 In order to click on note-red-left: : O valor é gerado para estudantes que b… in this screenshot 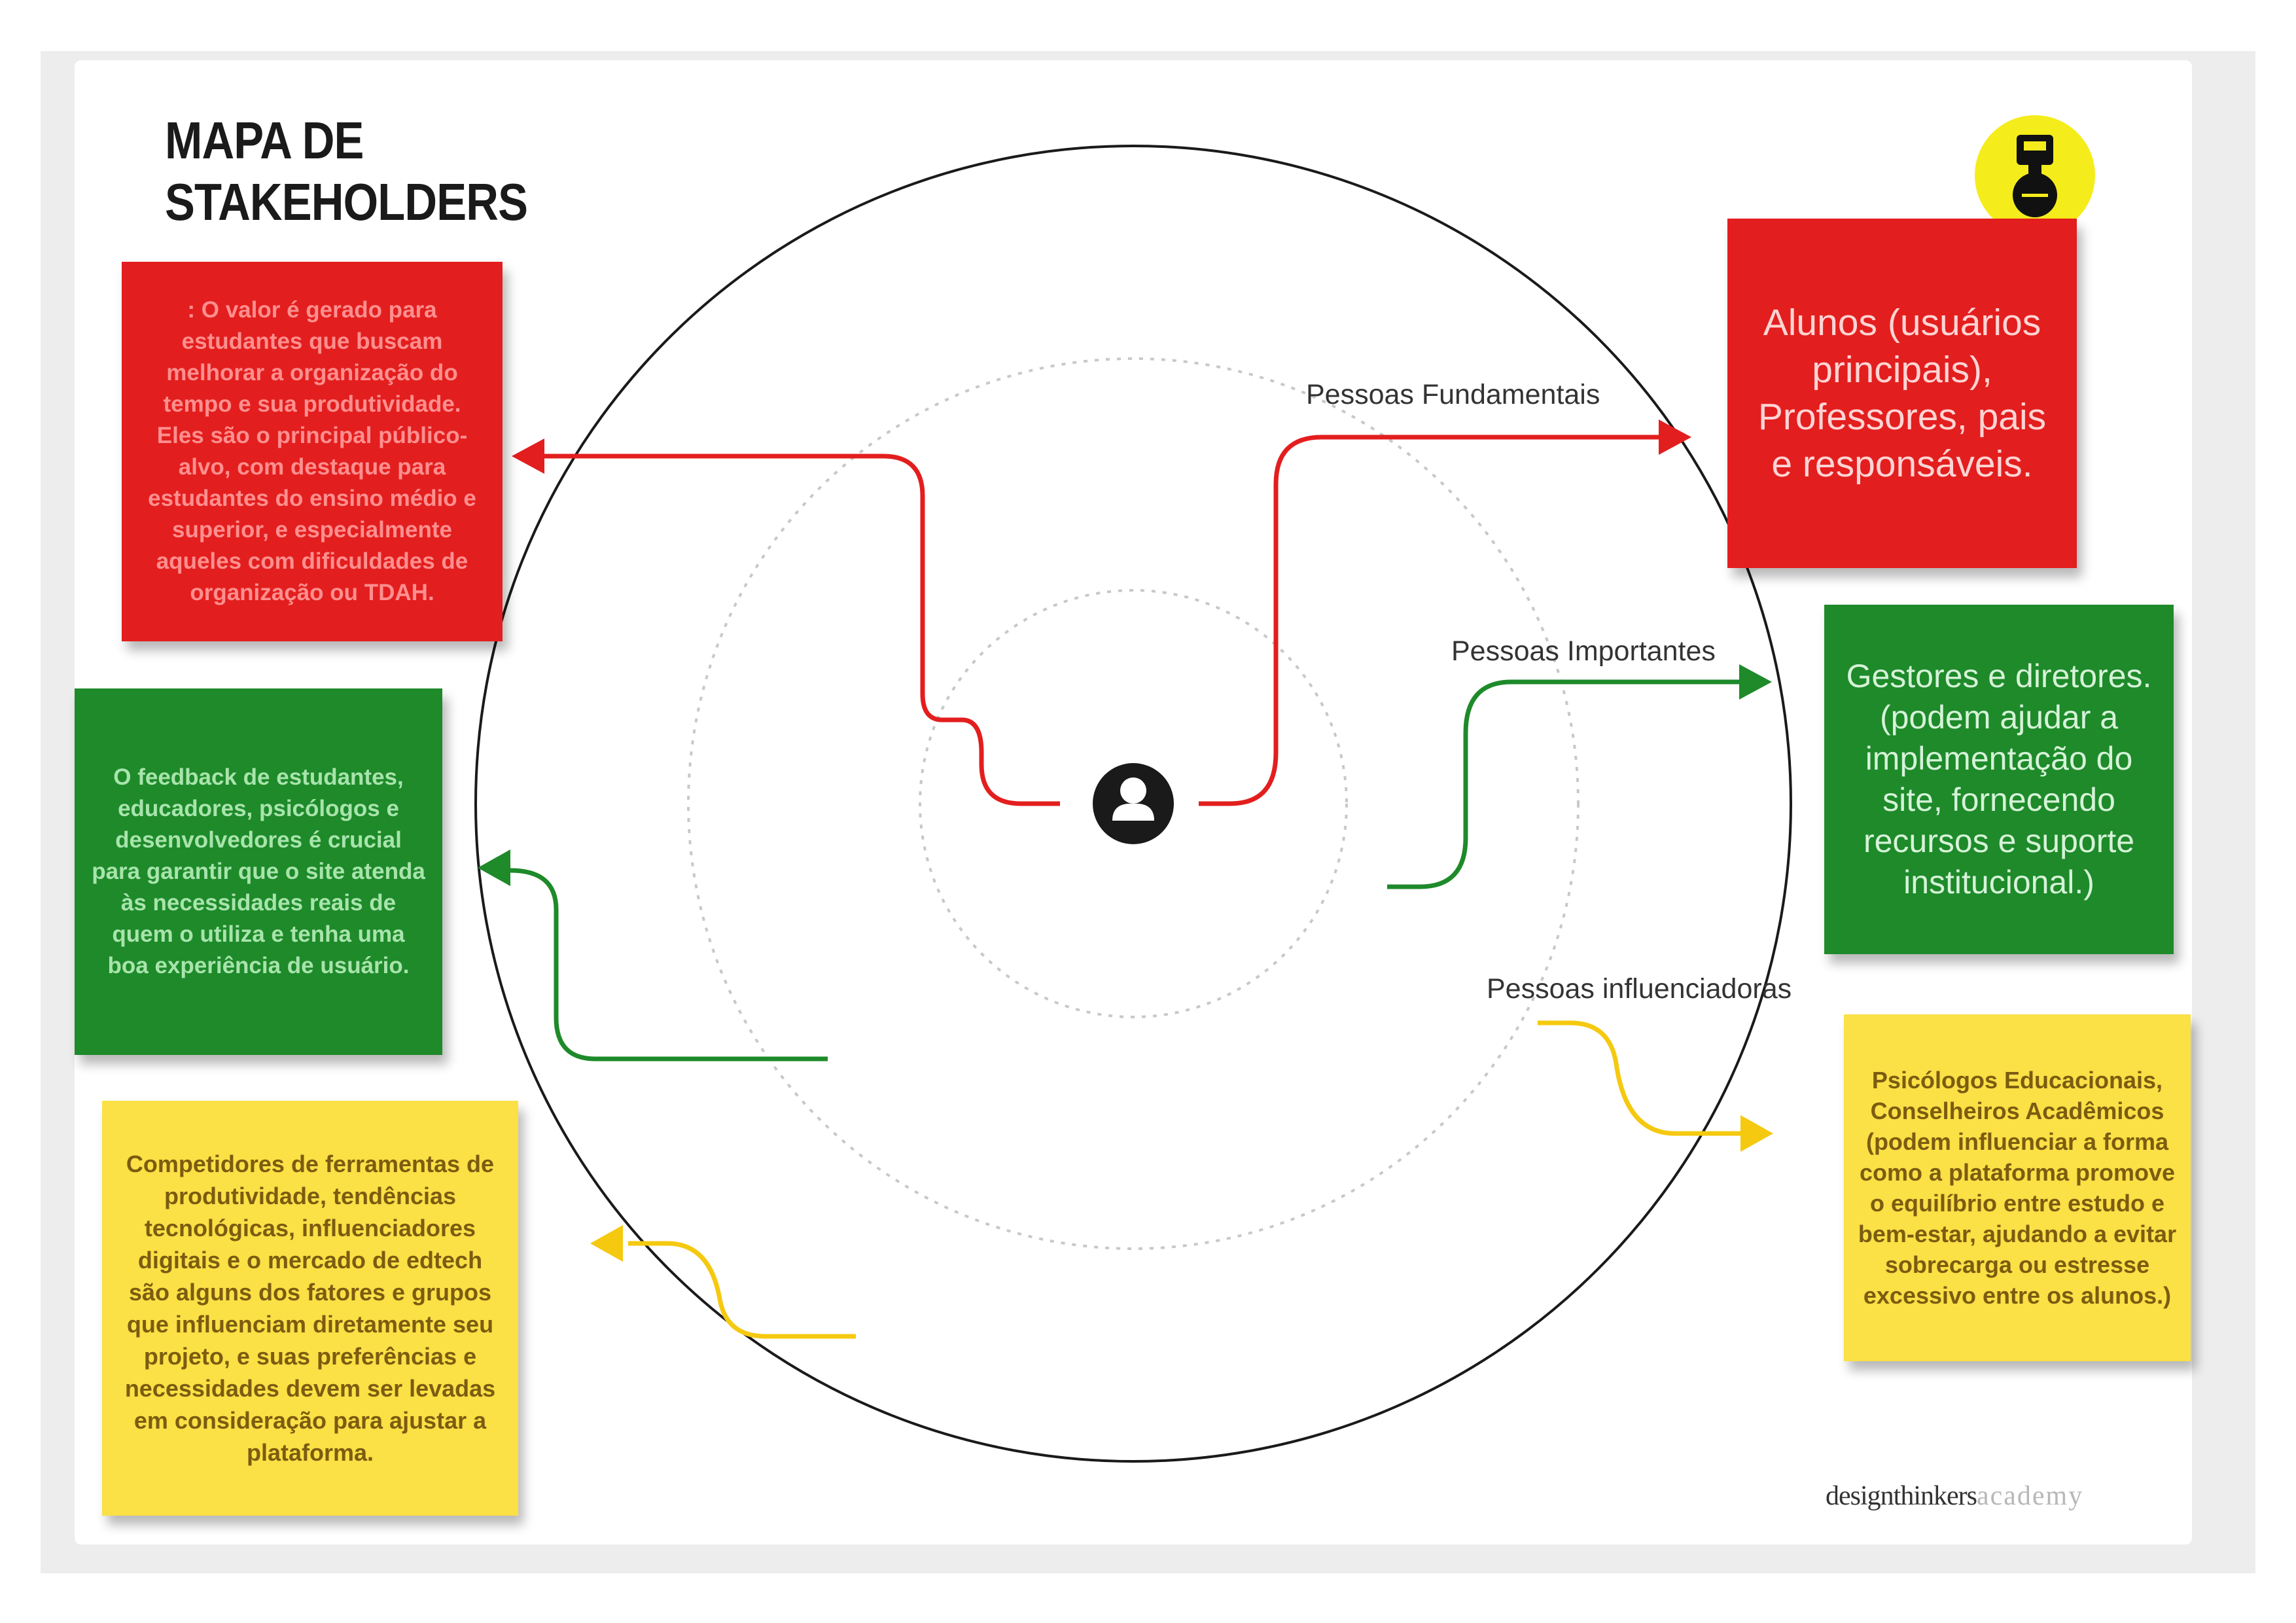, I will do `click(312, 451)`.